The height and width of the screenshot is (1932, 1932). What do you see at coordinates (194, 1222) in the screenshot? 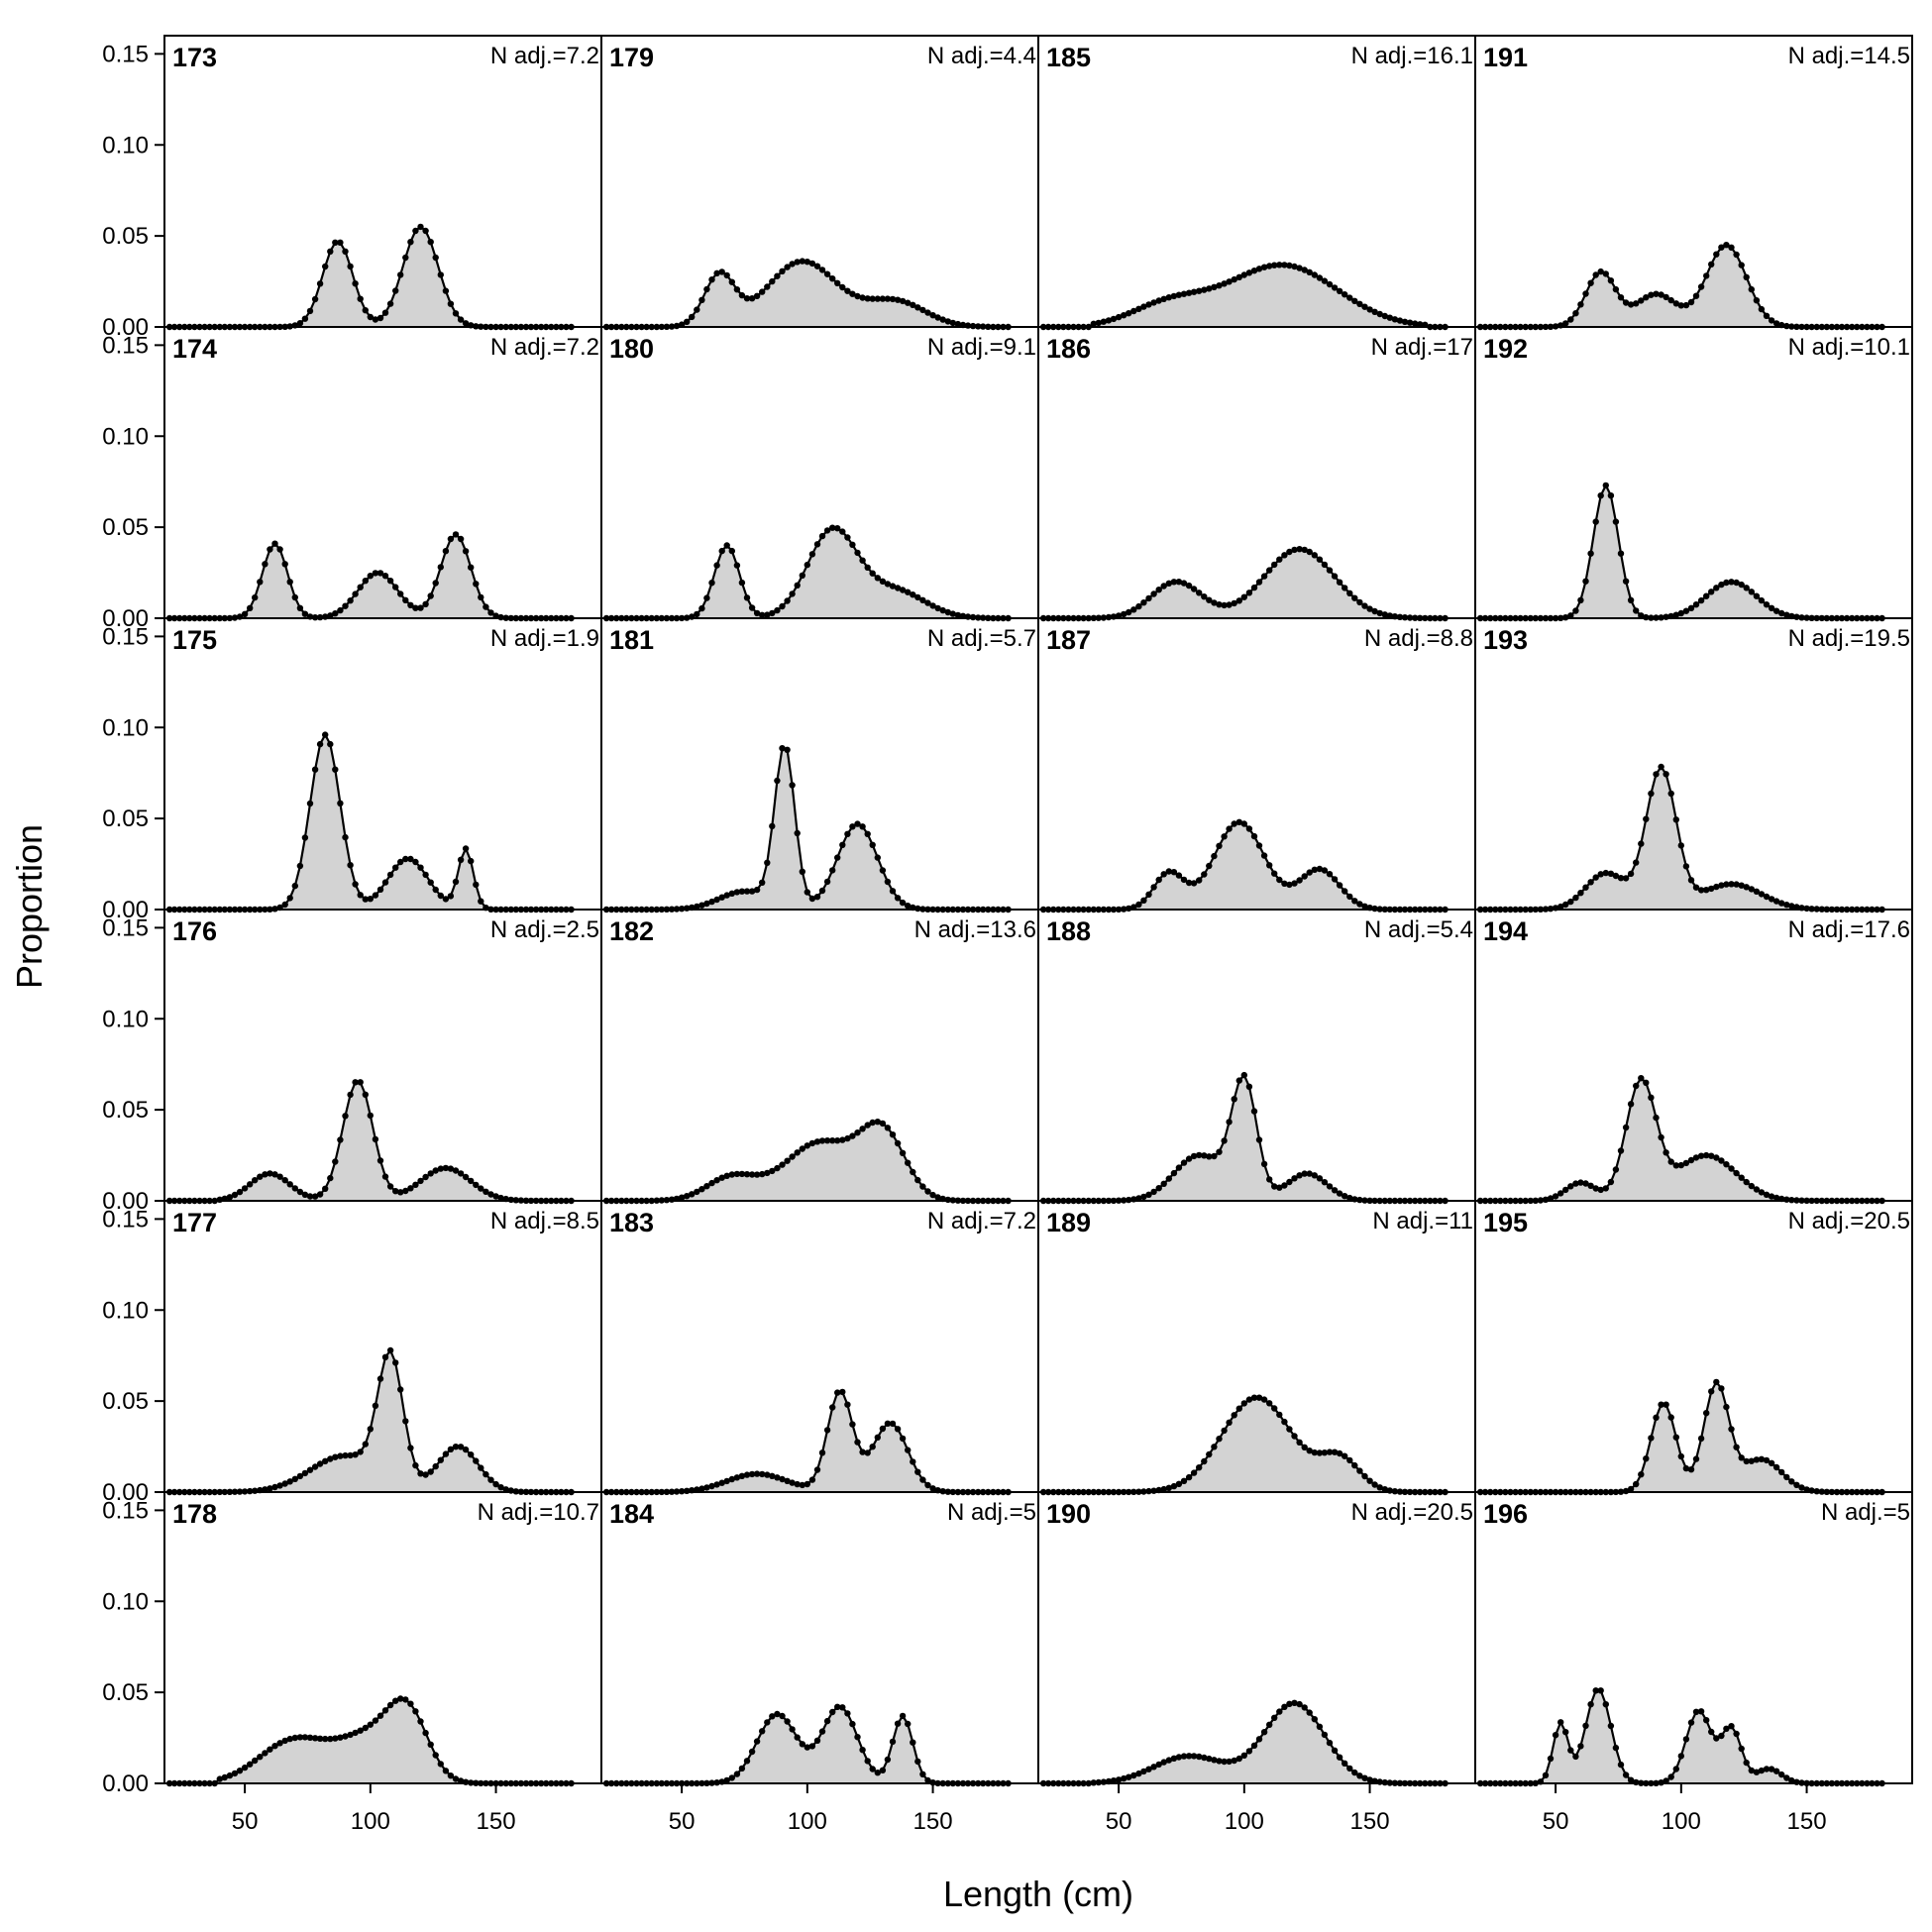
I see `panel-title: 177` at bounding box center [194, 1222].